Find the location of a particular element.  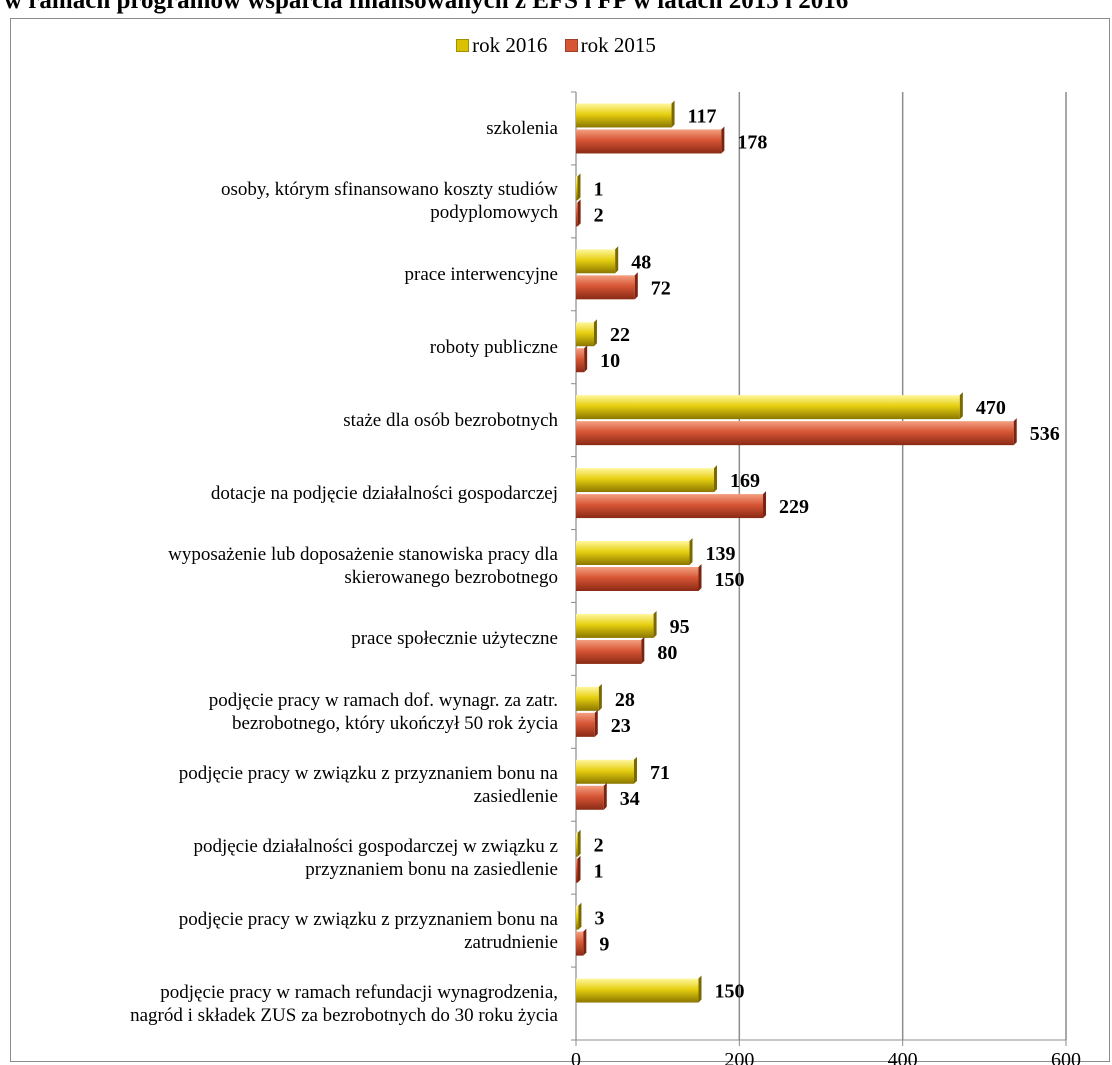

category-label-line: przyznaniem bonu na zasiedlenie is located at coordinates (431, 869).